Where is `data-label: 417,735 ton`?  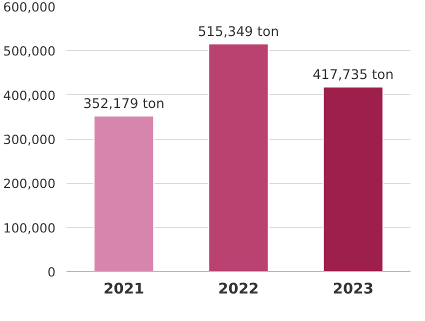
data-label: 417,735 ton is located at coordinates (353, 75).